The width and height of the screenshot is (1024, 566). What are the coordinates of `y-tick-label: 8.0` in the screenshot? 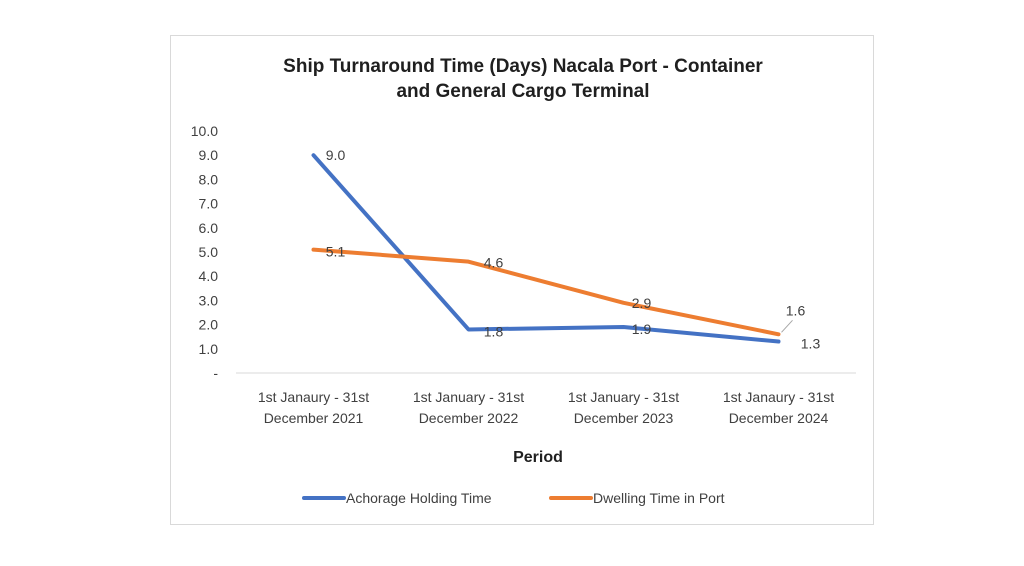 It's located at (209, 179).